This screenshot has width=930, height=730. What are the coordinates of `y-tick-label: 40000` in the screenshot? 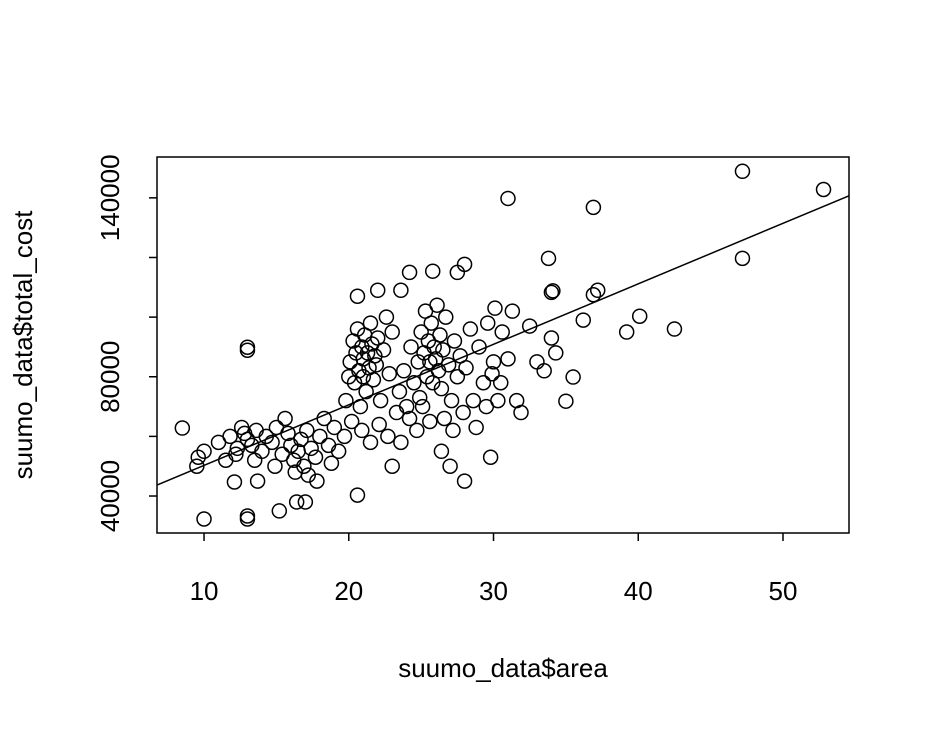 It's located at (110, 496).